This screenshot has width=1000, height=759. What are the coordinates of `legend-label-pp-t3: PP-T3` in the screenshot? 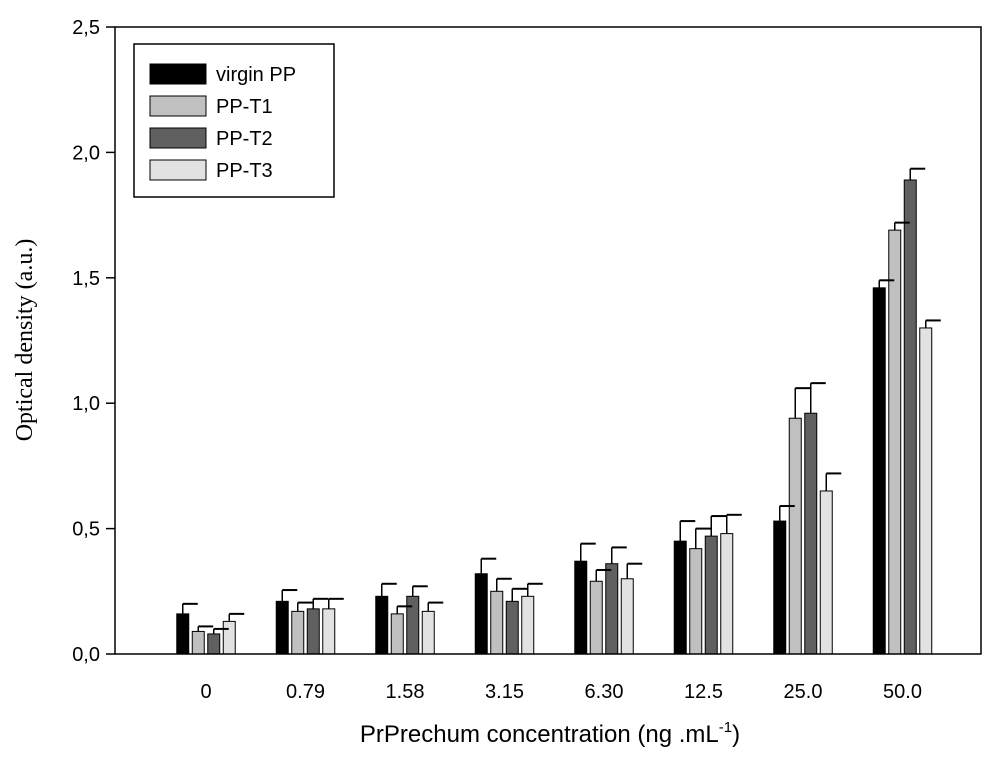 It's located at (244, 171).